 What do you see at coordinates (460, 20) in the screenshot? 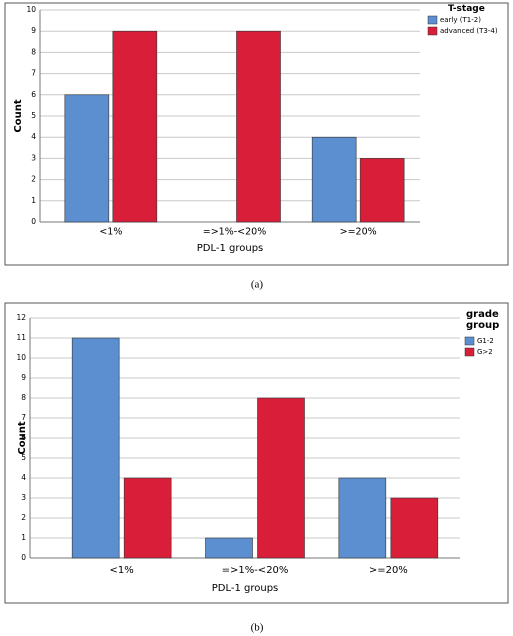
I see `legend-label: early (T1-2)` at bounding box center [460, 20].